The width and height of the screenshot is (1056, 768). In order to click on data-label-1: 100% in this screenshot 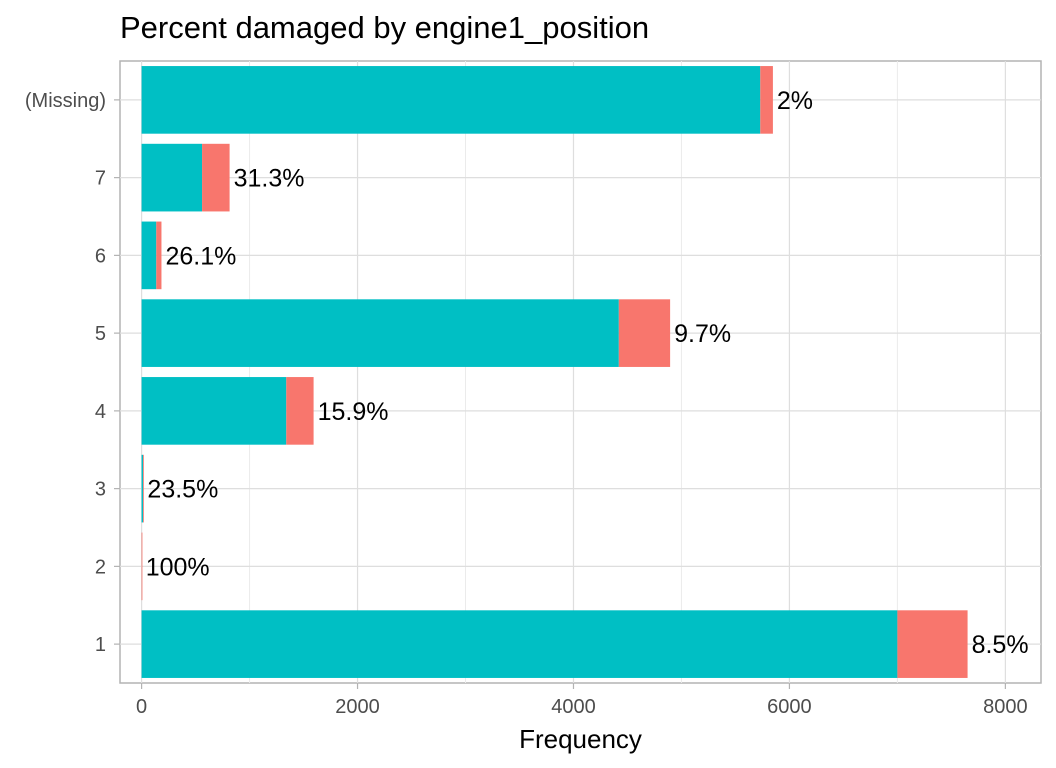, I will do `click(178, 567)`.